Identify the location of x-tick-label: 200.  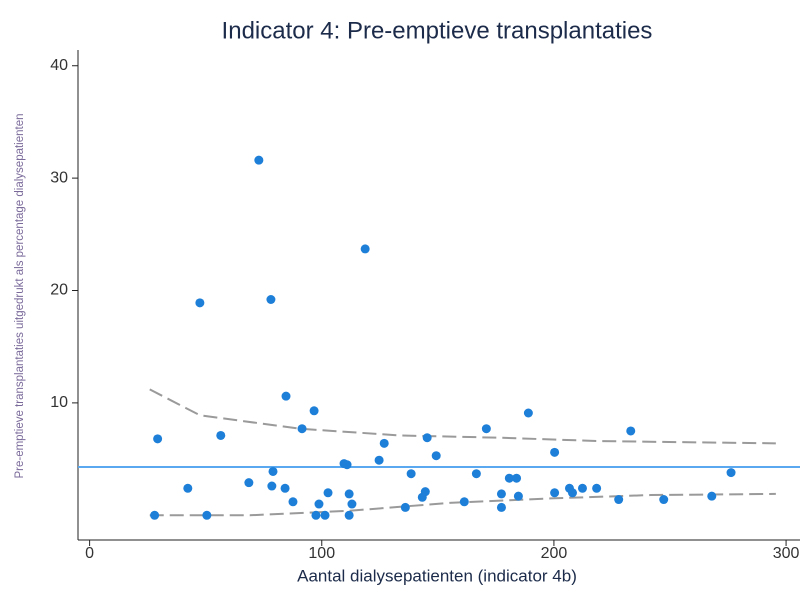
(554, 553).